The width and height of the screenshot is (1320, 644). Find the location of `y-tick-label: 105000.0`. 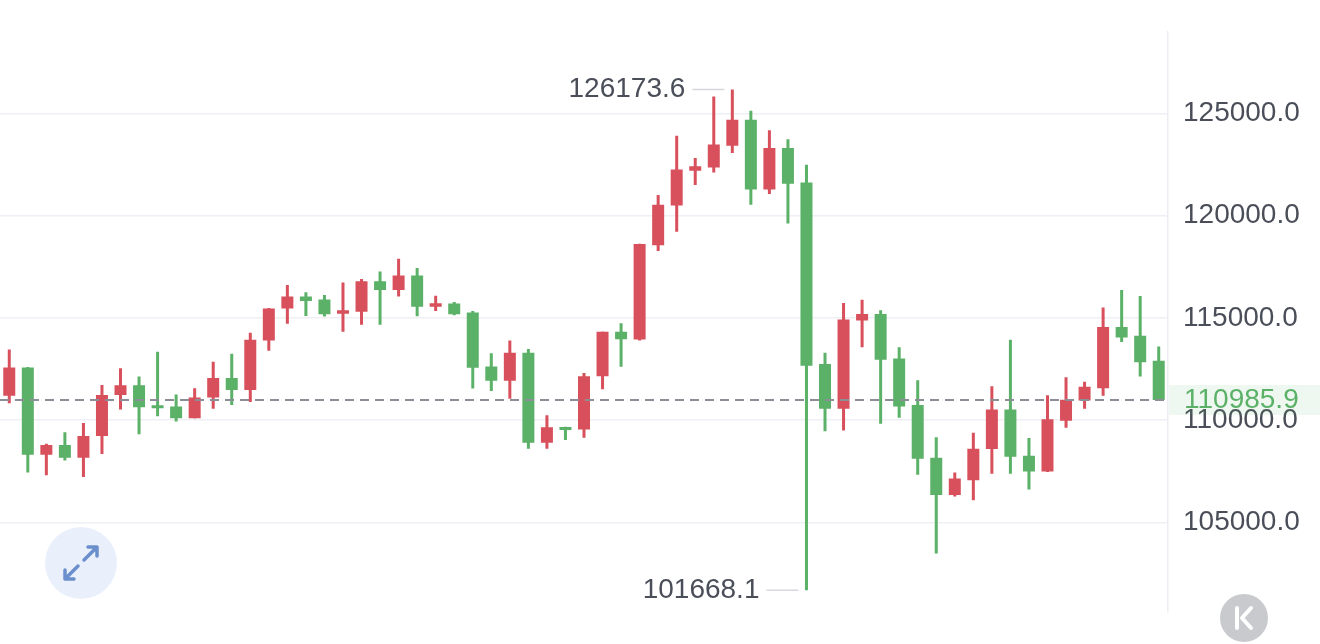

y-tick-label: 105000.0 is located at coordinates (1241, 520).